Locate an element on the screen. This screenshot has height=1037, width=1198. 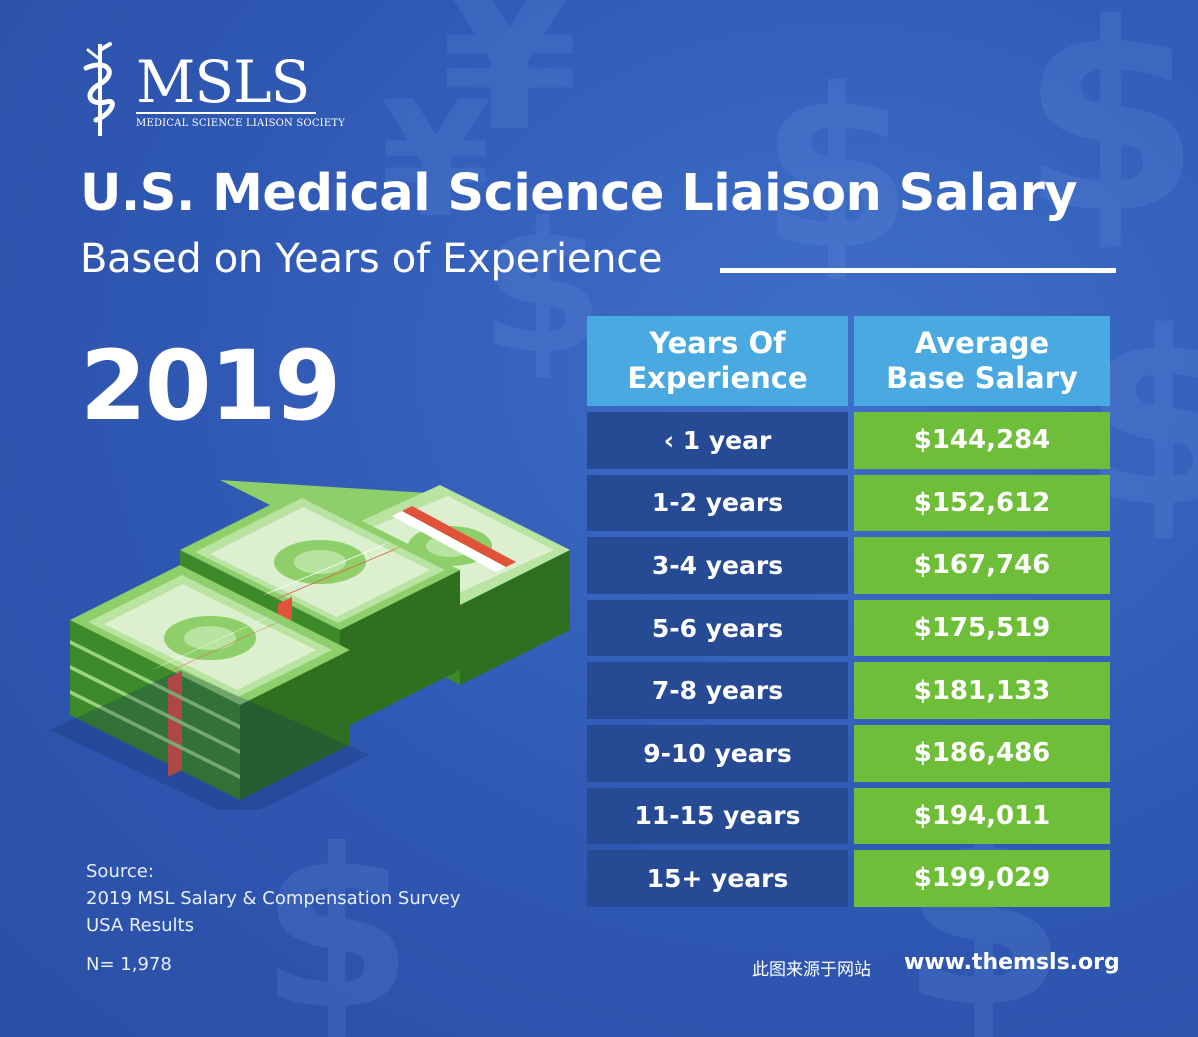
money-stacks-icon is located at coordinates (310, 645).